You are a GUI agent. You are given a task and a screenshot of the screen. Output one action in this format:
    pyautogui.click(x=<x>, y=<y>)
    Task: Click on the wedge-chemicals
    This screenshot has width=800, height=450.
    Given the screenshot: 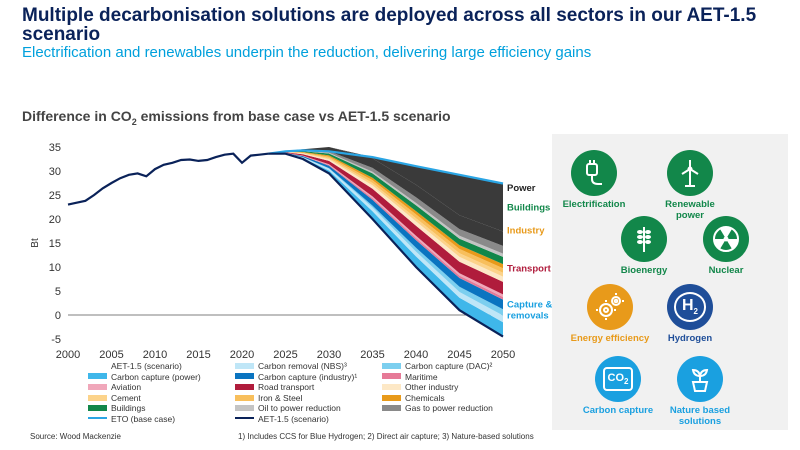 What is the action you would take?
    pyautogui.click(x=385, y=210)
    